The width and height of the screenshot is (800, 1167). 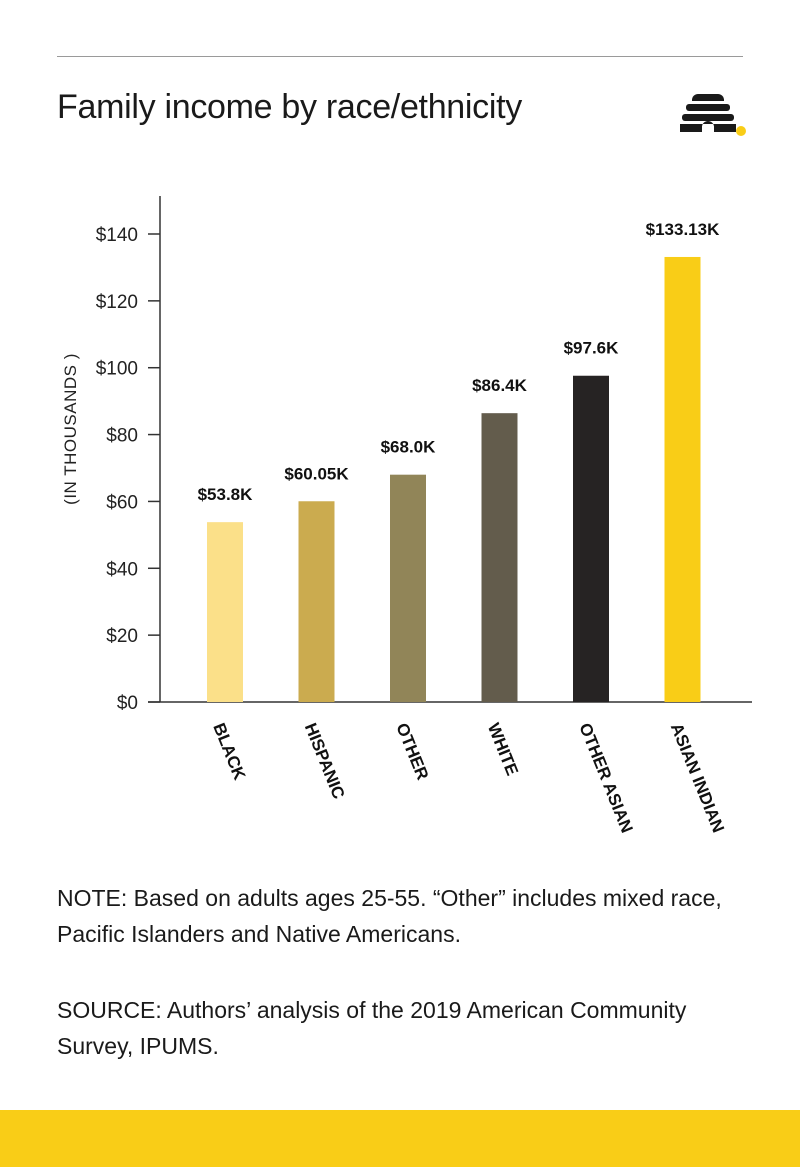 I want to click on y-axis-title: (IN THOUSANDS ), so click(x=70, y=429).